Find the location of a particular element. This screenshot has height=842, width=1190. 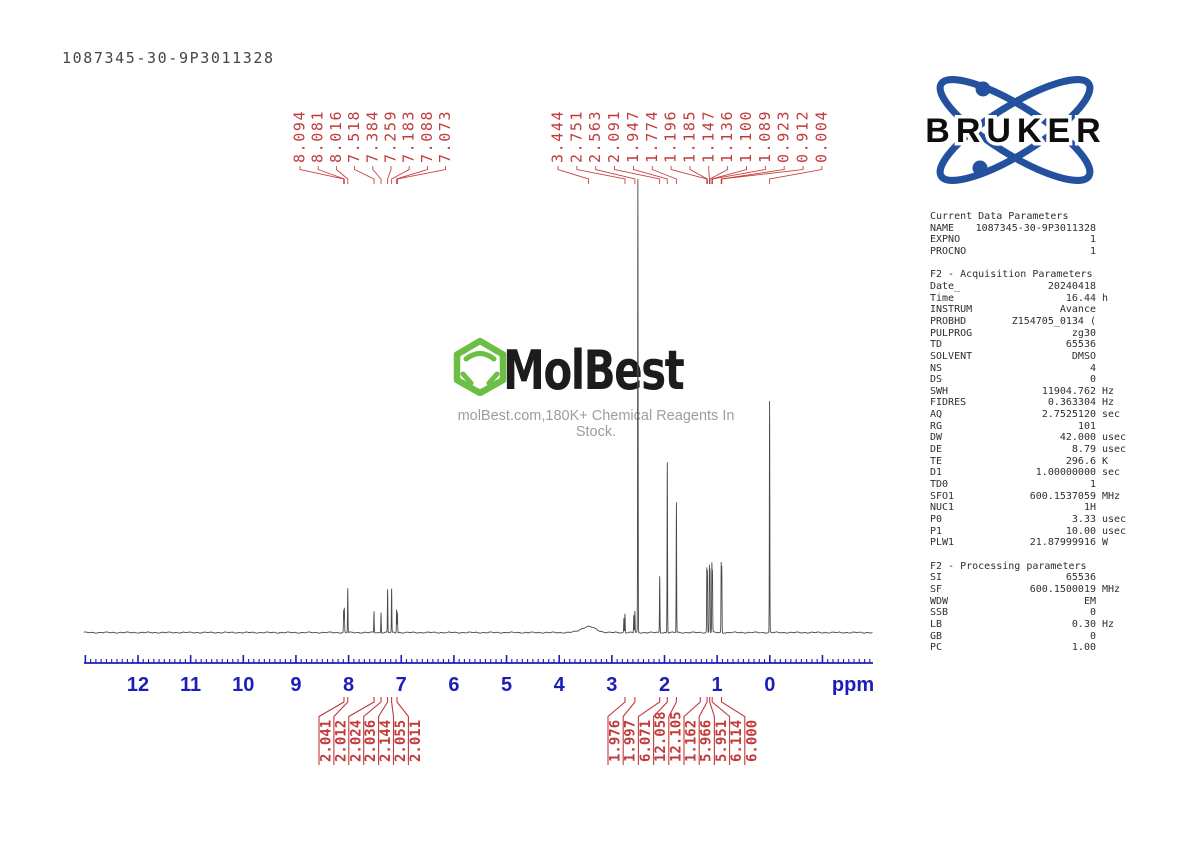

integral-value-label: 1.976 is located at coordinates (616, 741).